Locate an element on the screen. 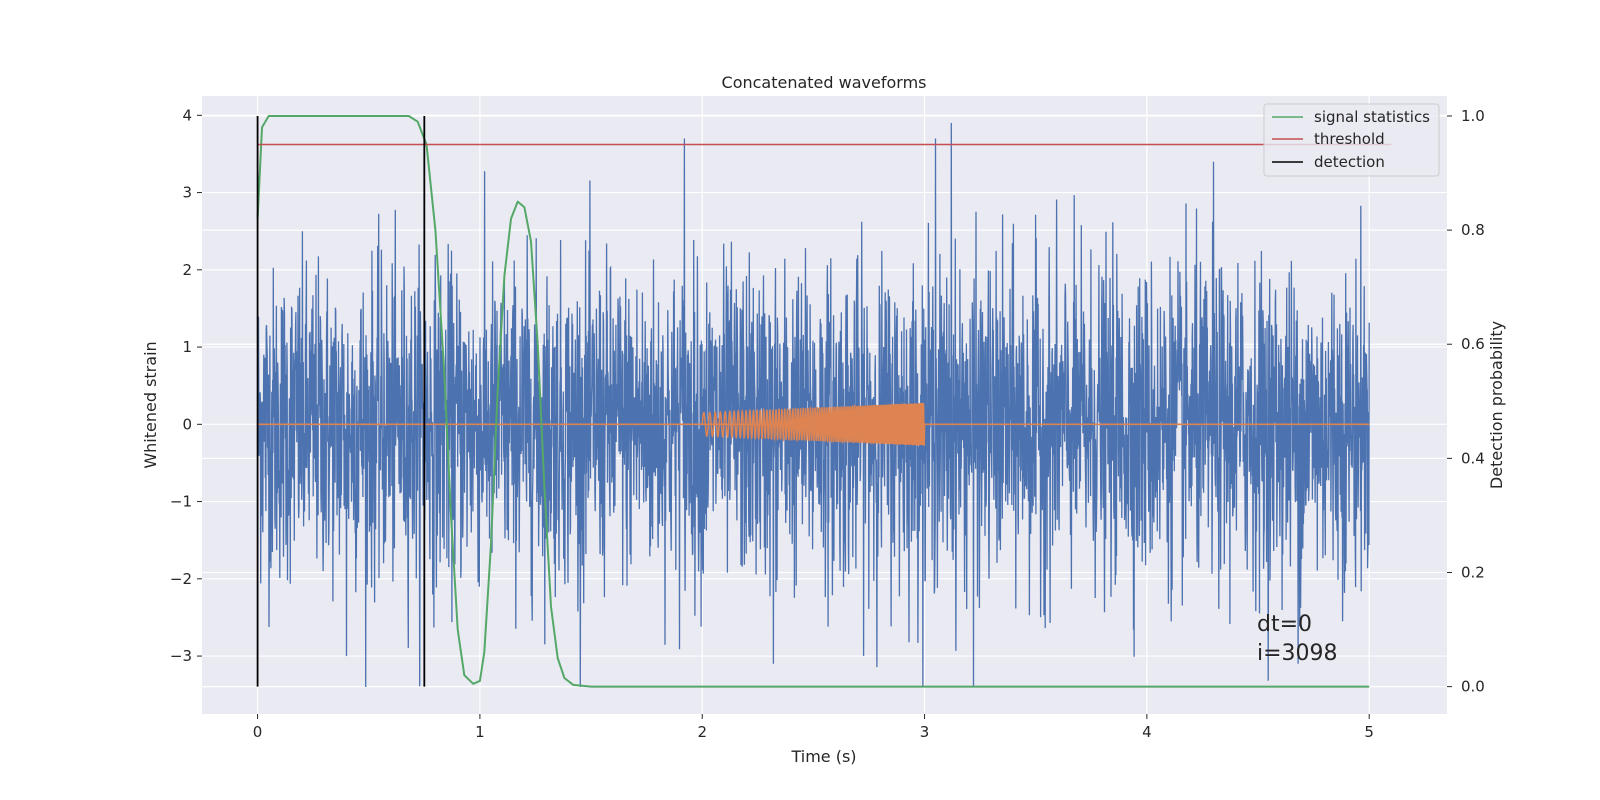 The height and width of the screenshot is (800, 1600). y2-tick-label-4: 0.8 is located at coordinates (1473, 230).